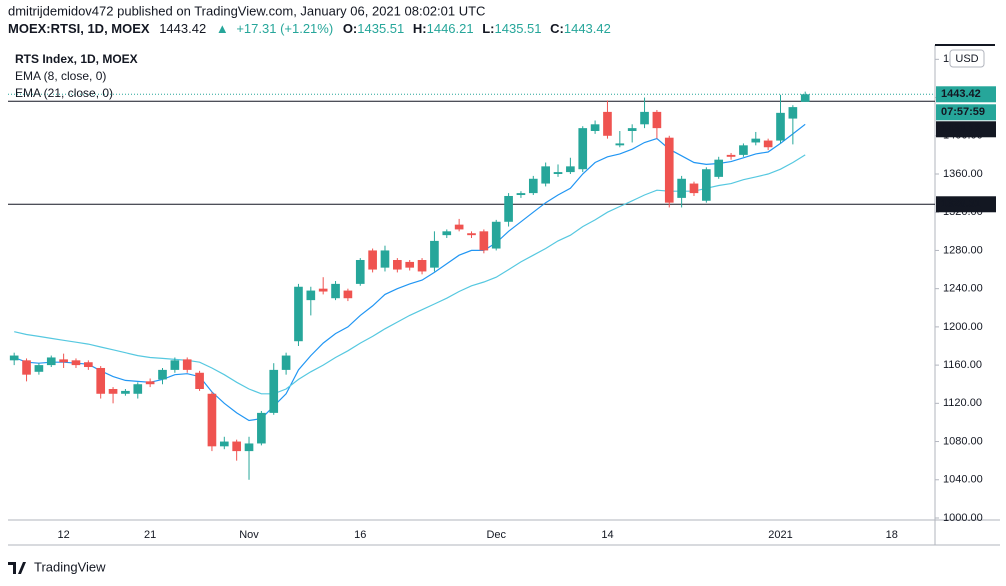 The height and width of the screenshot is (586, 1006). What do you see at coordinates (607, 535) in the screenshot?
I see `x-tick-label: 14` at bounding box center [607, 535].